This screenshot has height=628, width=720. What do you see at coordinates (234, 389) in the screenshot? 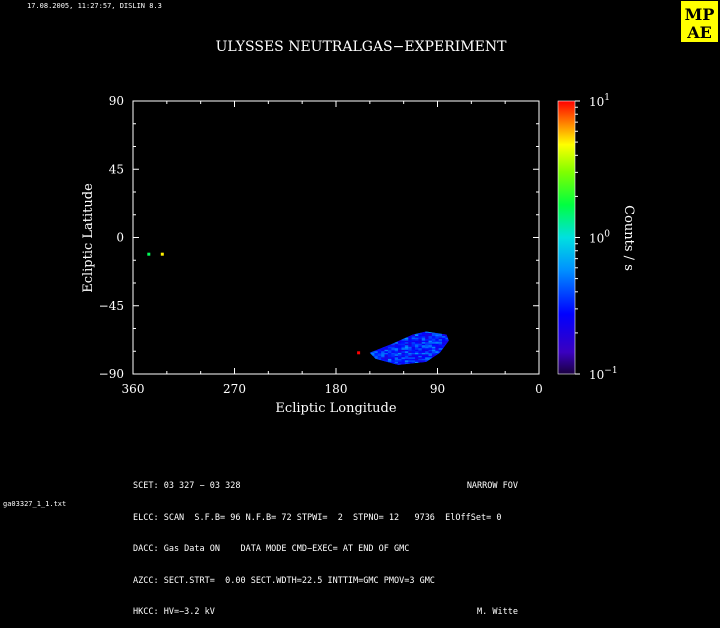
I see `x-tick-label: 270` at bounding box center [234, 389].